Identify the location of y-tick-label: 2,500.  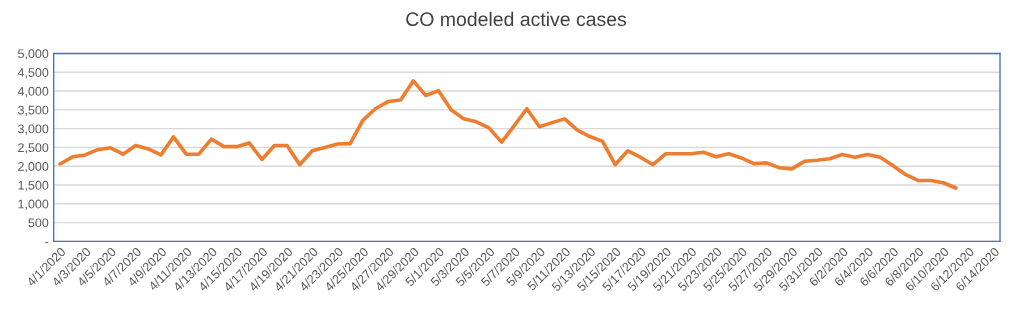
(33, 148).